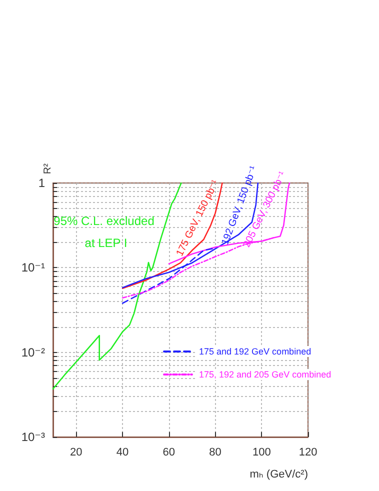 The image size is (379, 491). Describe the element at coordinates (42, 183) in the screenshot. I see `y-tick-label: 1` at that location.